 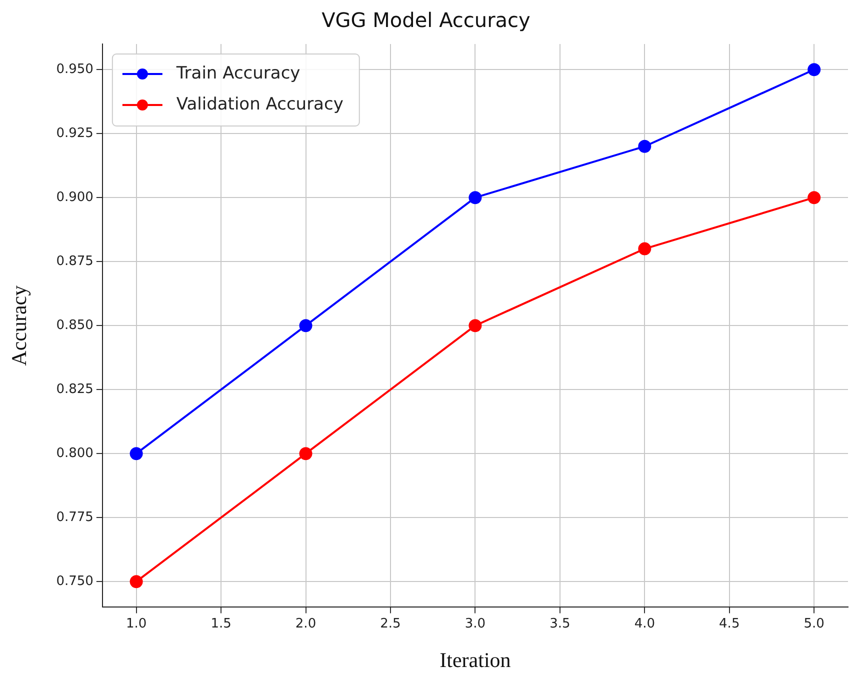 I want to click on x-tick-label: 4.5, so click(x=729, y=624).